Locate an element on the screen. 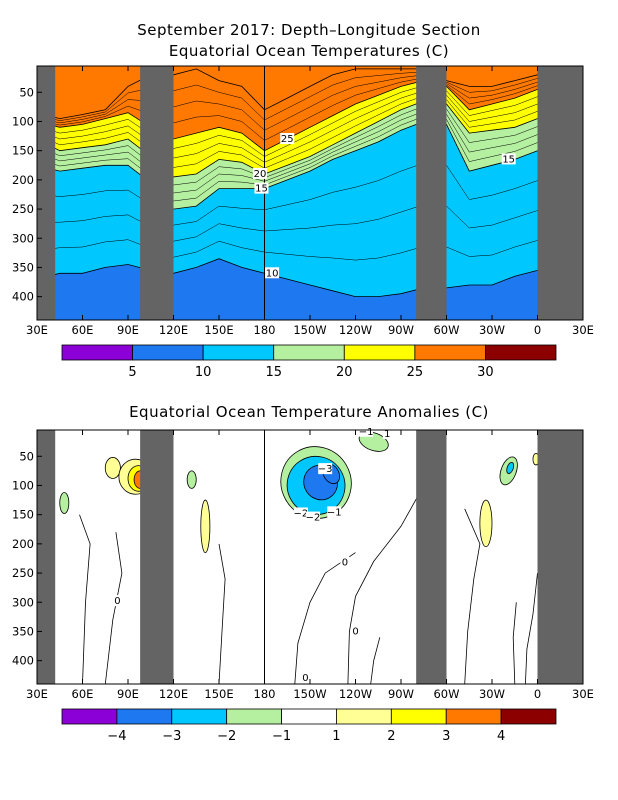 Image resolution: width=618 pixels, height=800 pixels. temp-x-tick-label: 120E is located at coordinates (173, 330).